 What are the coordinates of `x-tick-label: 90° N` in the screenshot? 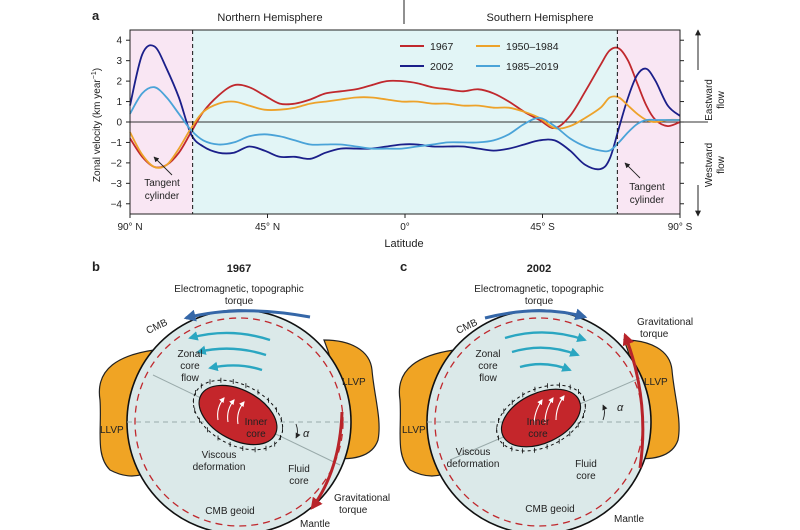 It's located at (129, 227).